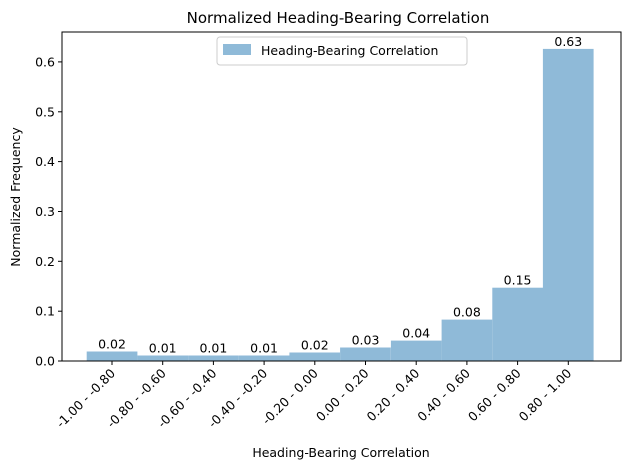 This screenshot has height=470, width=630. I want to click on y-axis: 0.0 0.1 0.2 0.3 0.4 0.5 0.6, so click(48, 211).